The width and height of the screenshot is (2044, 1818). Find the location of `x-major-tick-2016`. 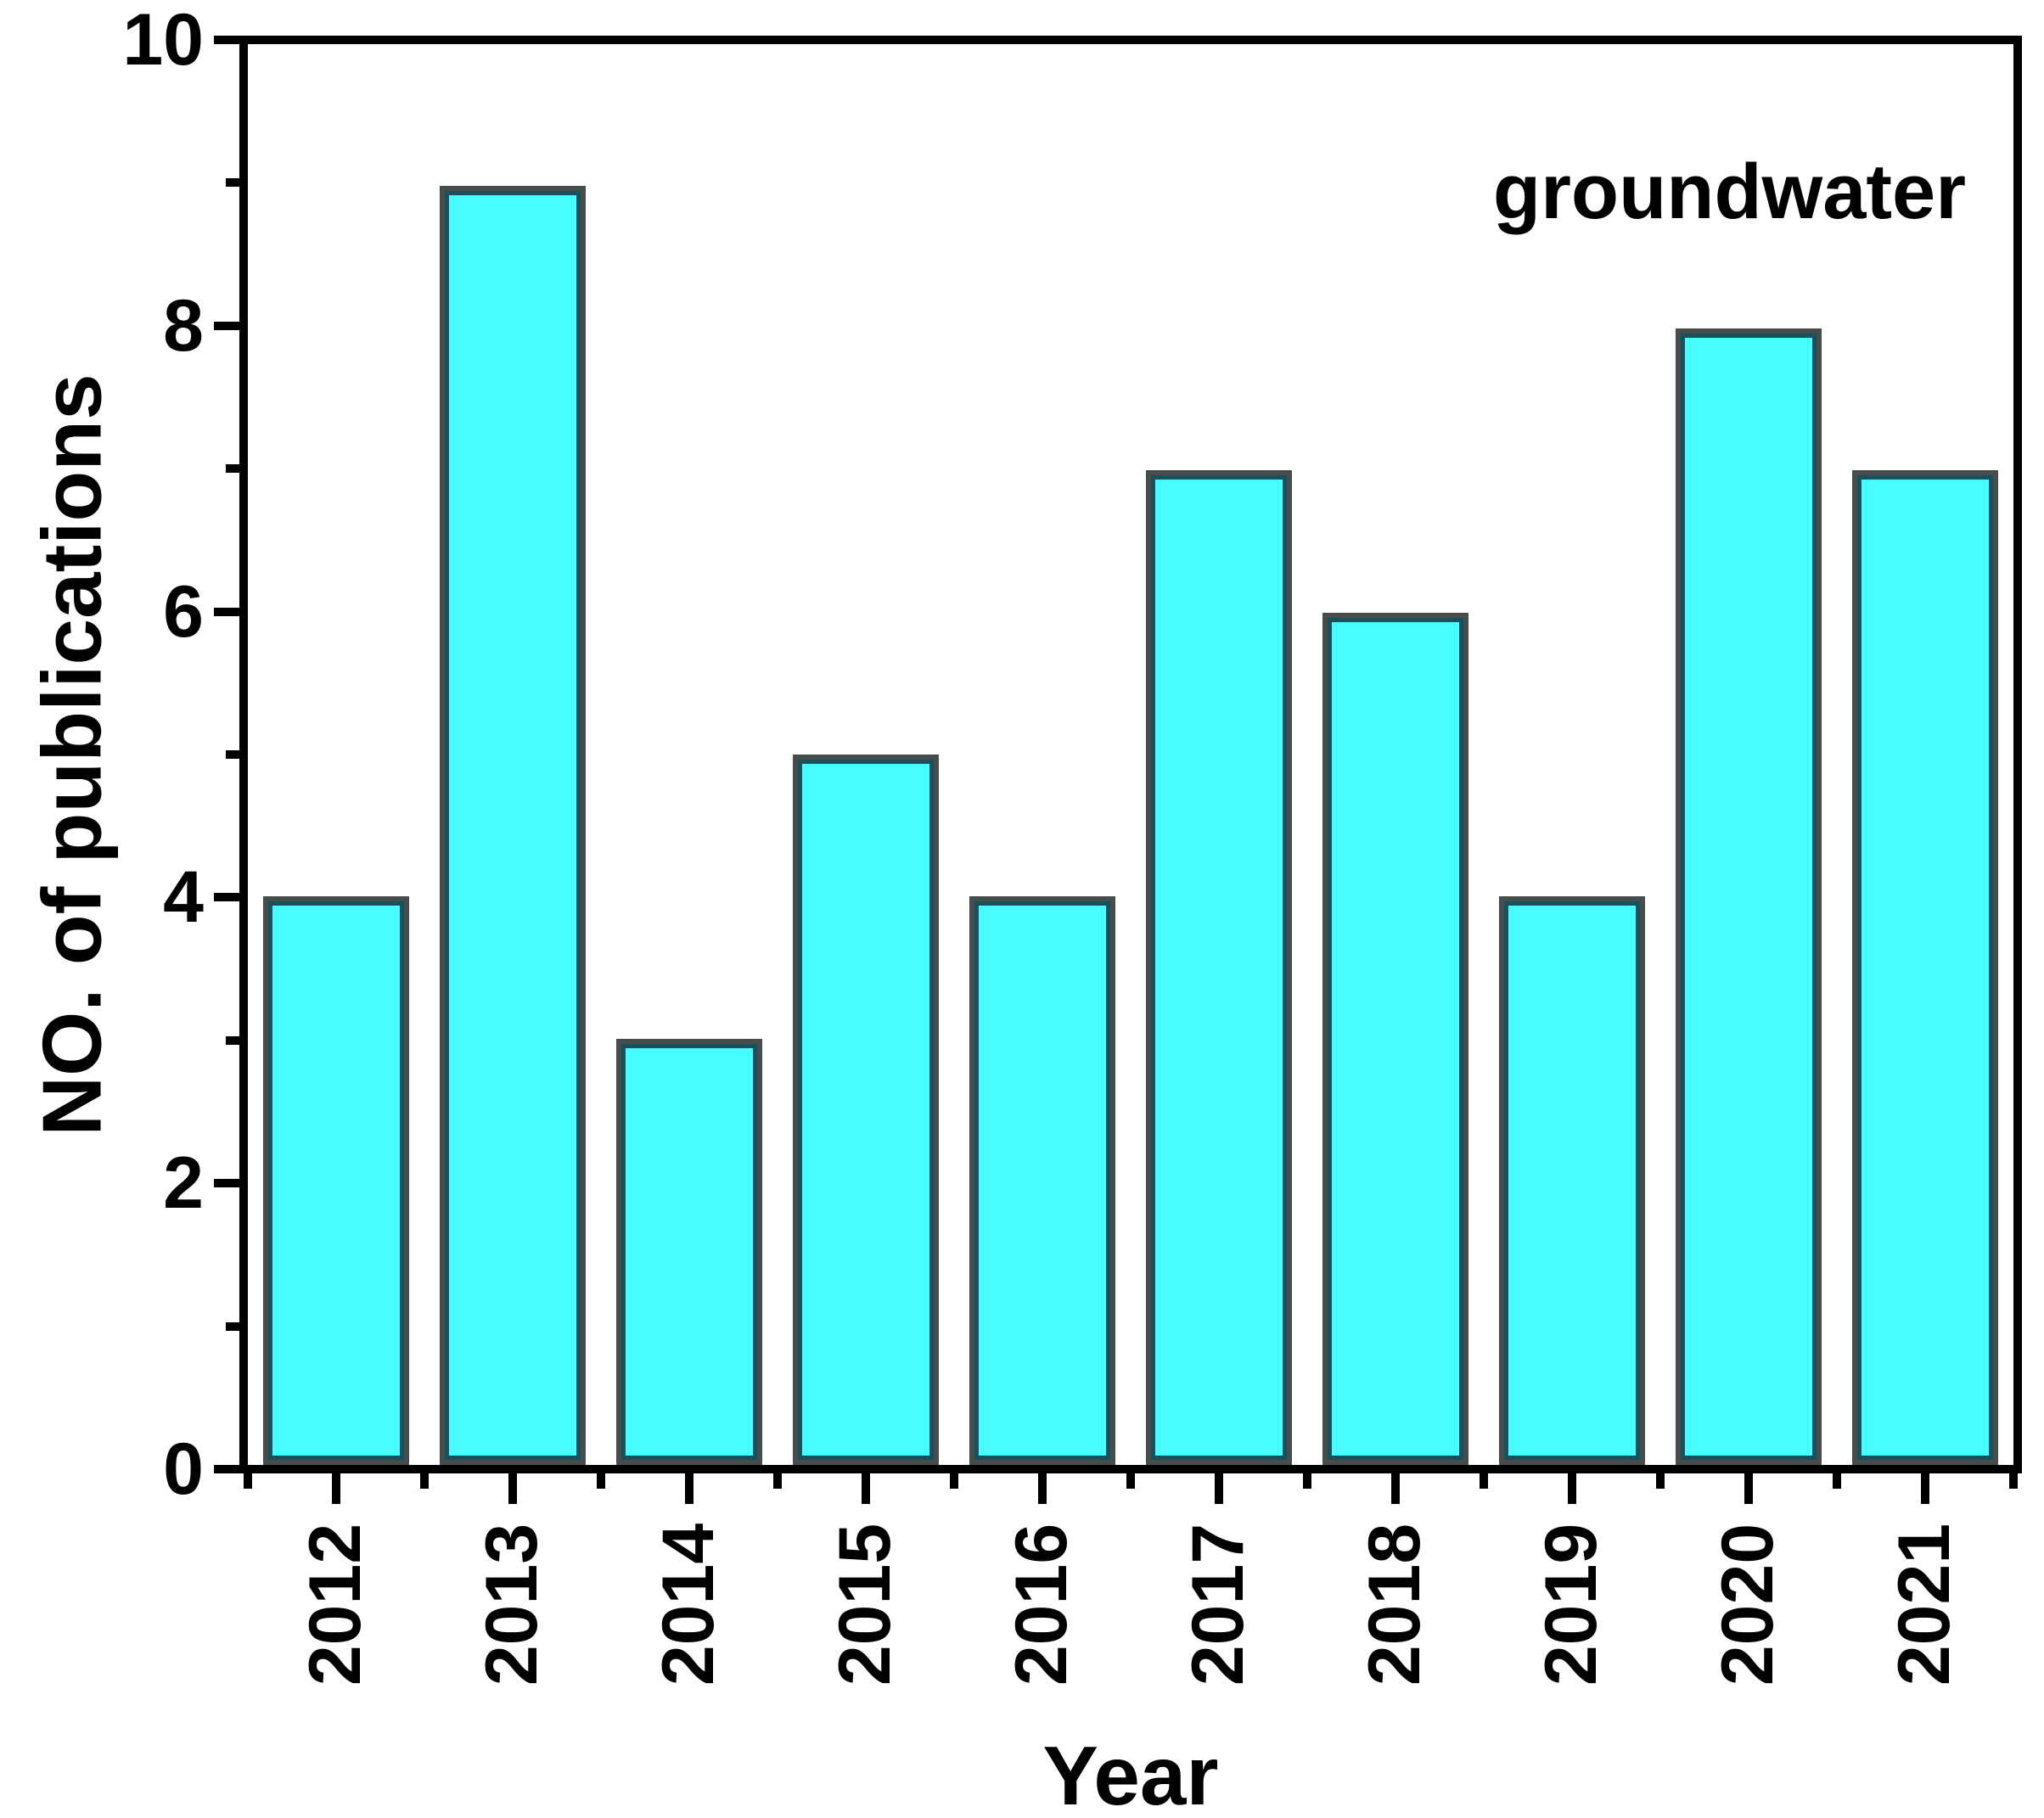

x-major-tick-2016 is located at coordinates (1042, 1488).